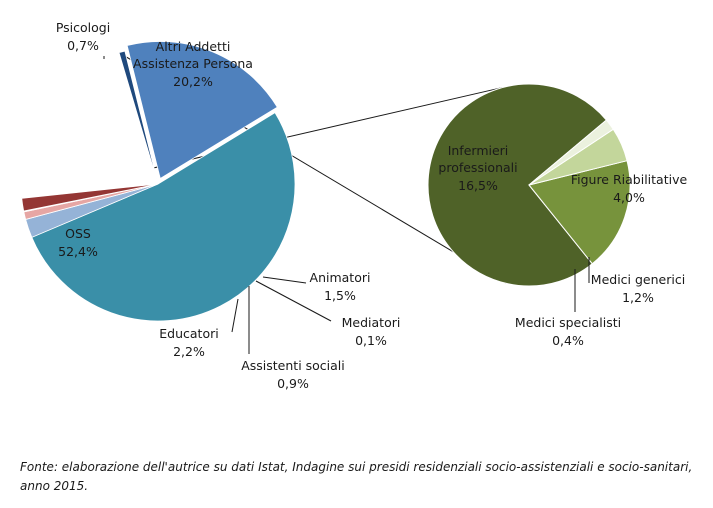 This screenshot has height=508, width=713. What do you see at coordinates (189, 351) in the screenshot?
I see `slice-value-educatori: 2,2%` at bounding box center [189, 351].